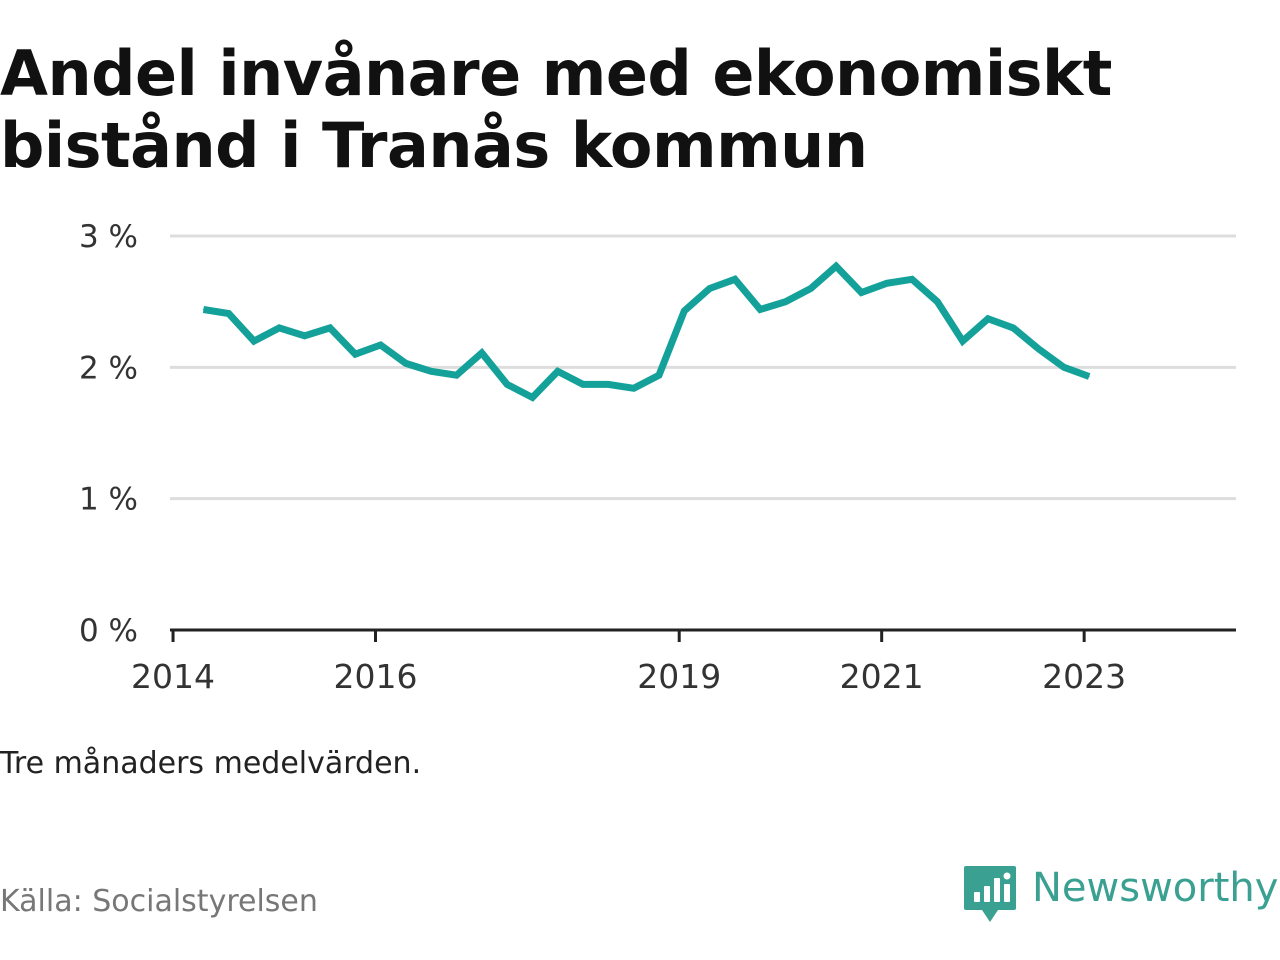 The height and width of the screenshot is (960, 1280). What do you see at coordinates (108, 500) in the screenshot?
I see `y-tick-label: 1 %` at bounding box center [108, 500].